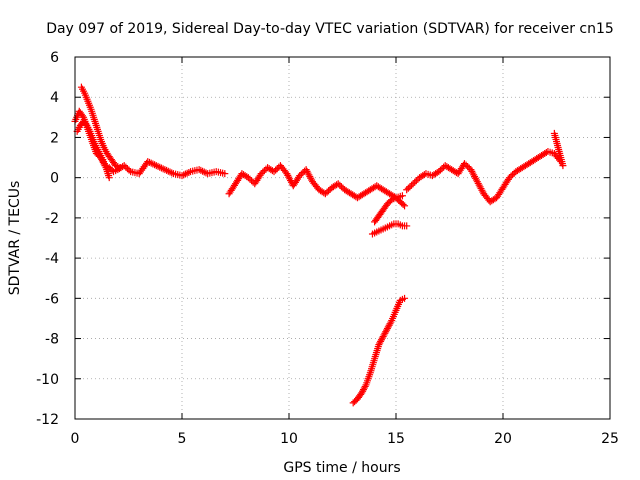 The image size is (640, 480). Describe the element at coordinates (75, 439) in the screenshot. I see `x-tick-label: 0` at that location.